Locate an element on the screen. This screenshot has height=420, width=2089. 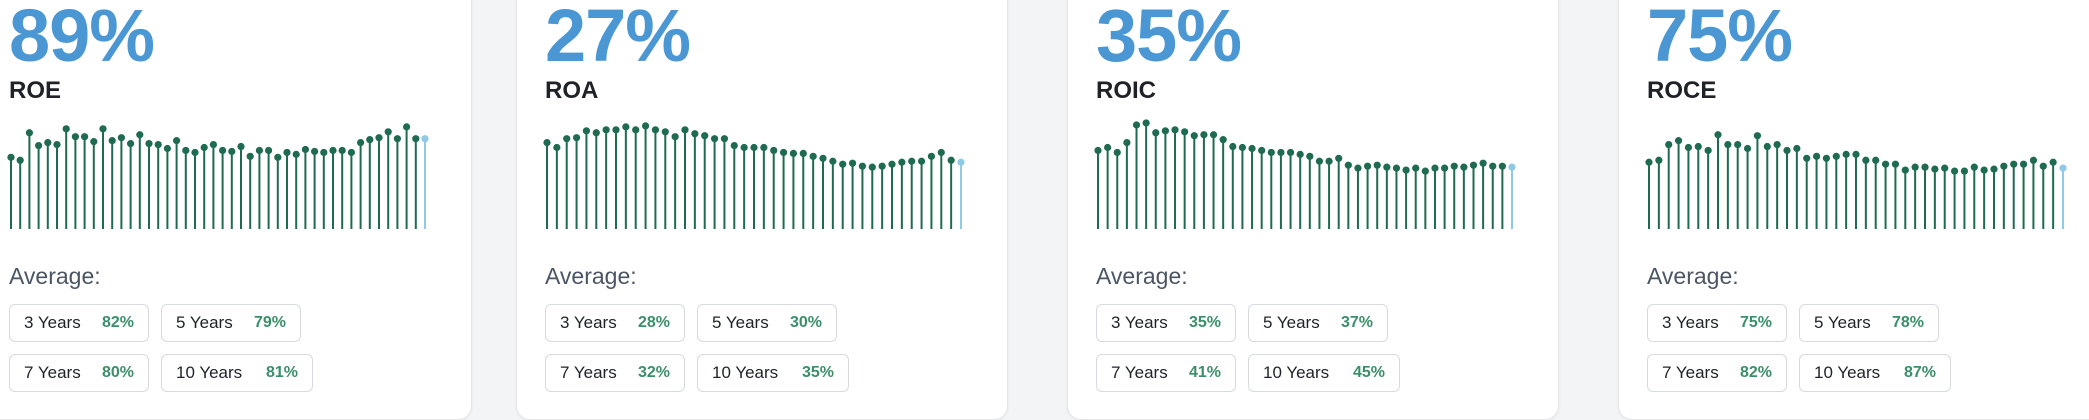
pill-value: 35% is located at coordinates (817, 372).